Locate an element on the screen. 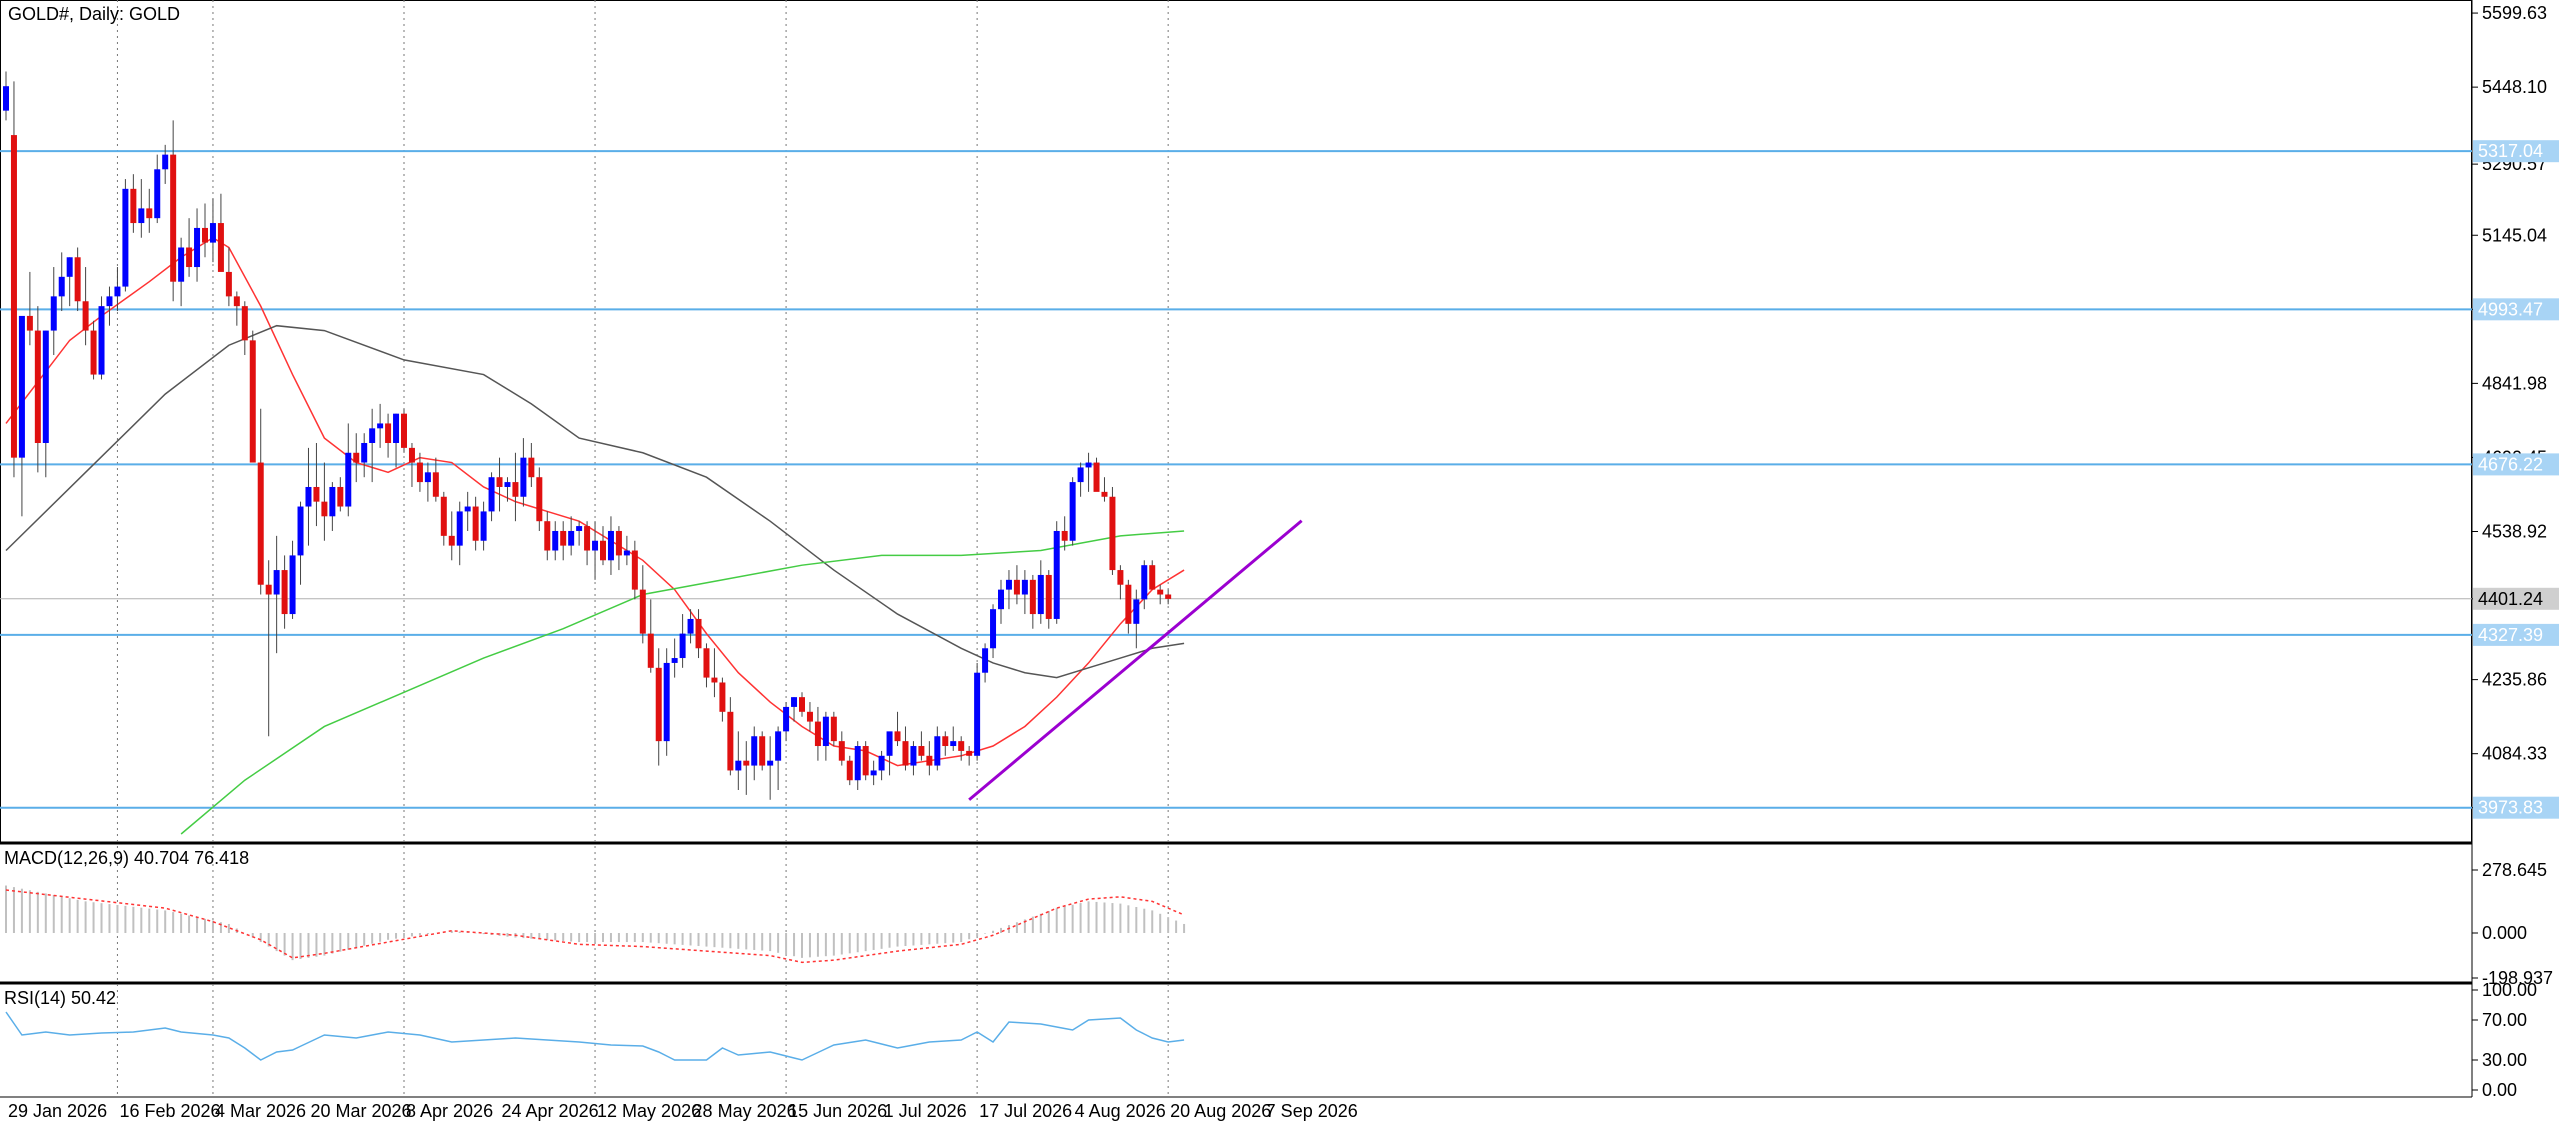 The image size is (2560, 1128). rsi-label: RSI(14) 50.42 is located at coordinates (60, 998).